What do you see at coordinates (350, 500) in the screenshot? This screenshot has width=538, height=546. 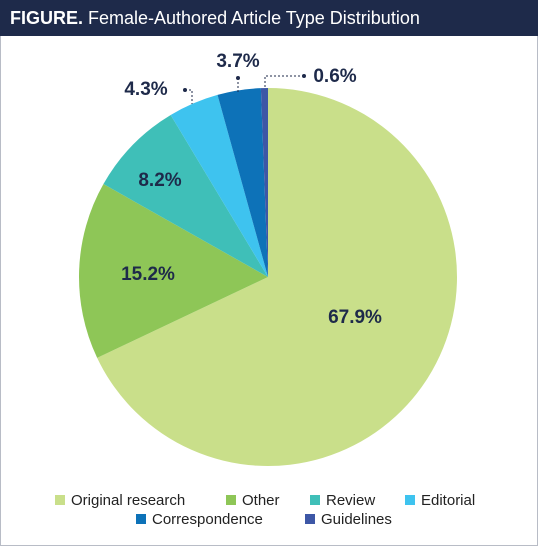 I see `legend-label: Review` at bounding box center [350, 500].